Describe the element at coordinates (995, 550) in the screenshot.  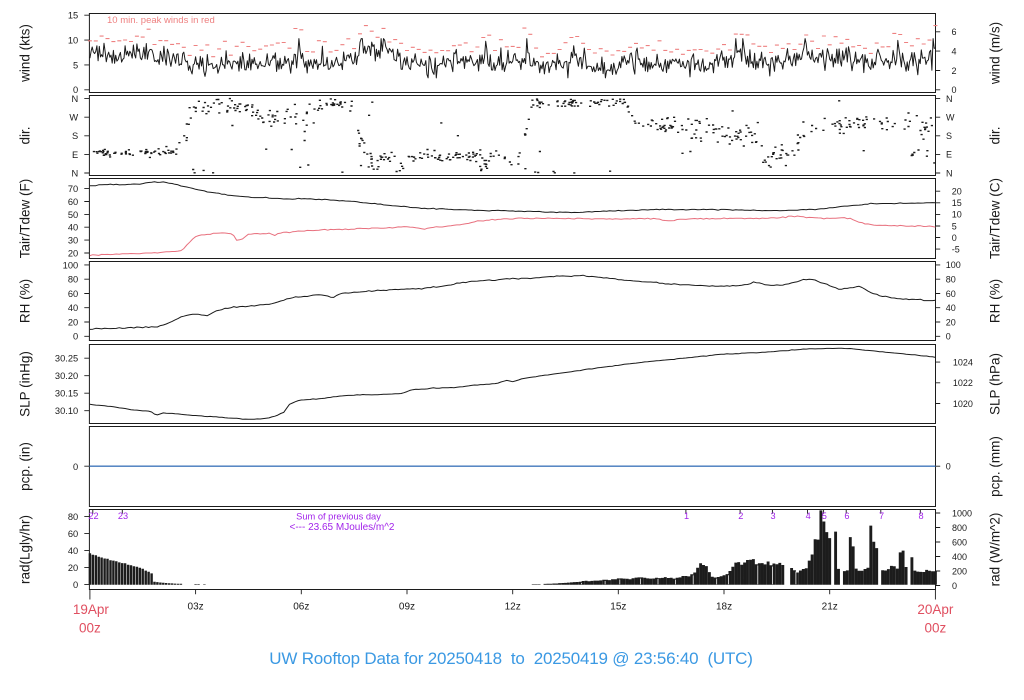
I see `svg-text: rad (W/m^2)` at that location.